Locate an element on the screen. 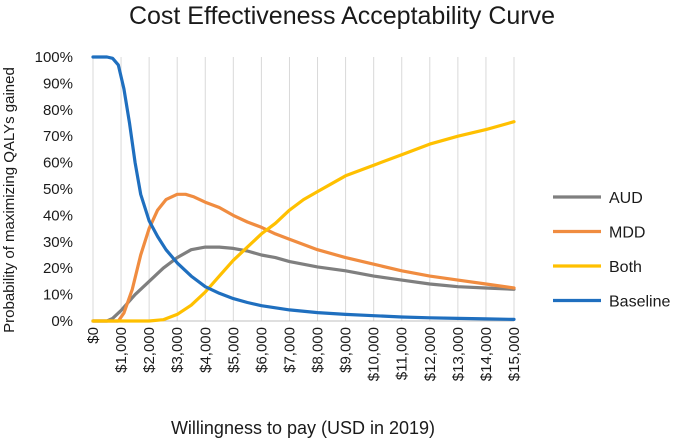 This screenshot has height=440, width=685. x-tick-label: $9,000 is located at coordinates (346, 350).